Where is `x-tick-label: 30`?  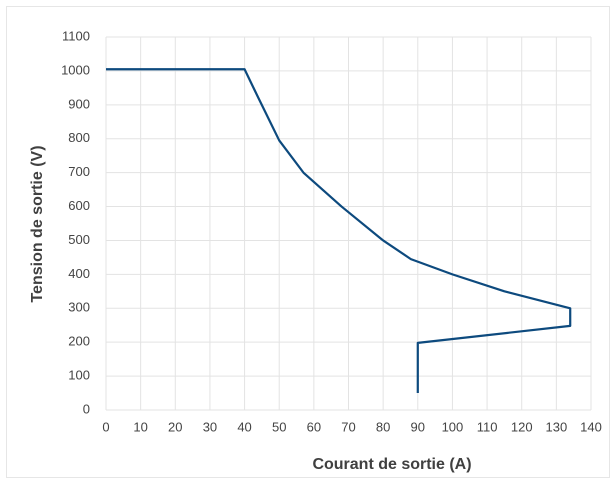
x-tick-label: 30 is located at coordinates (210, 426).